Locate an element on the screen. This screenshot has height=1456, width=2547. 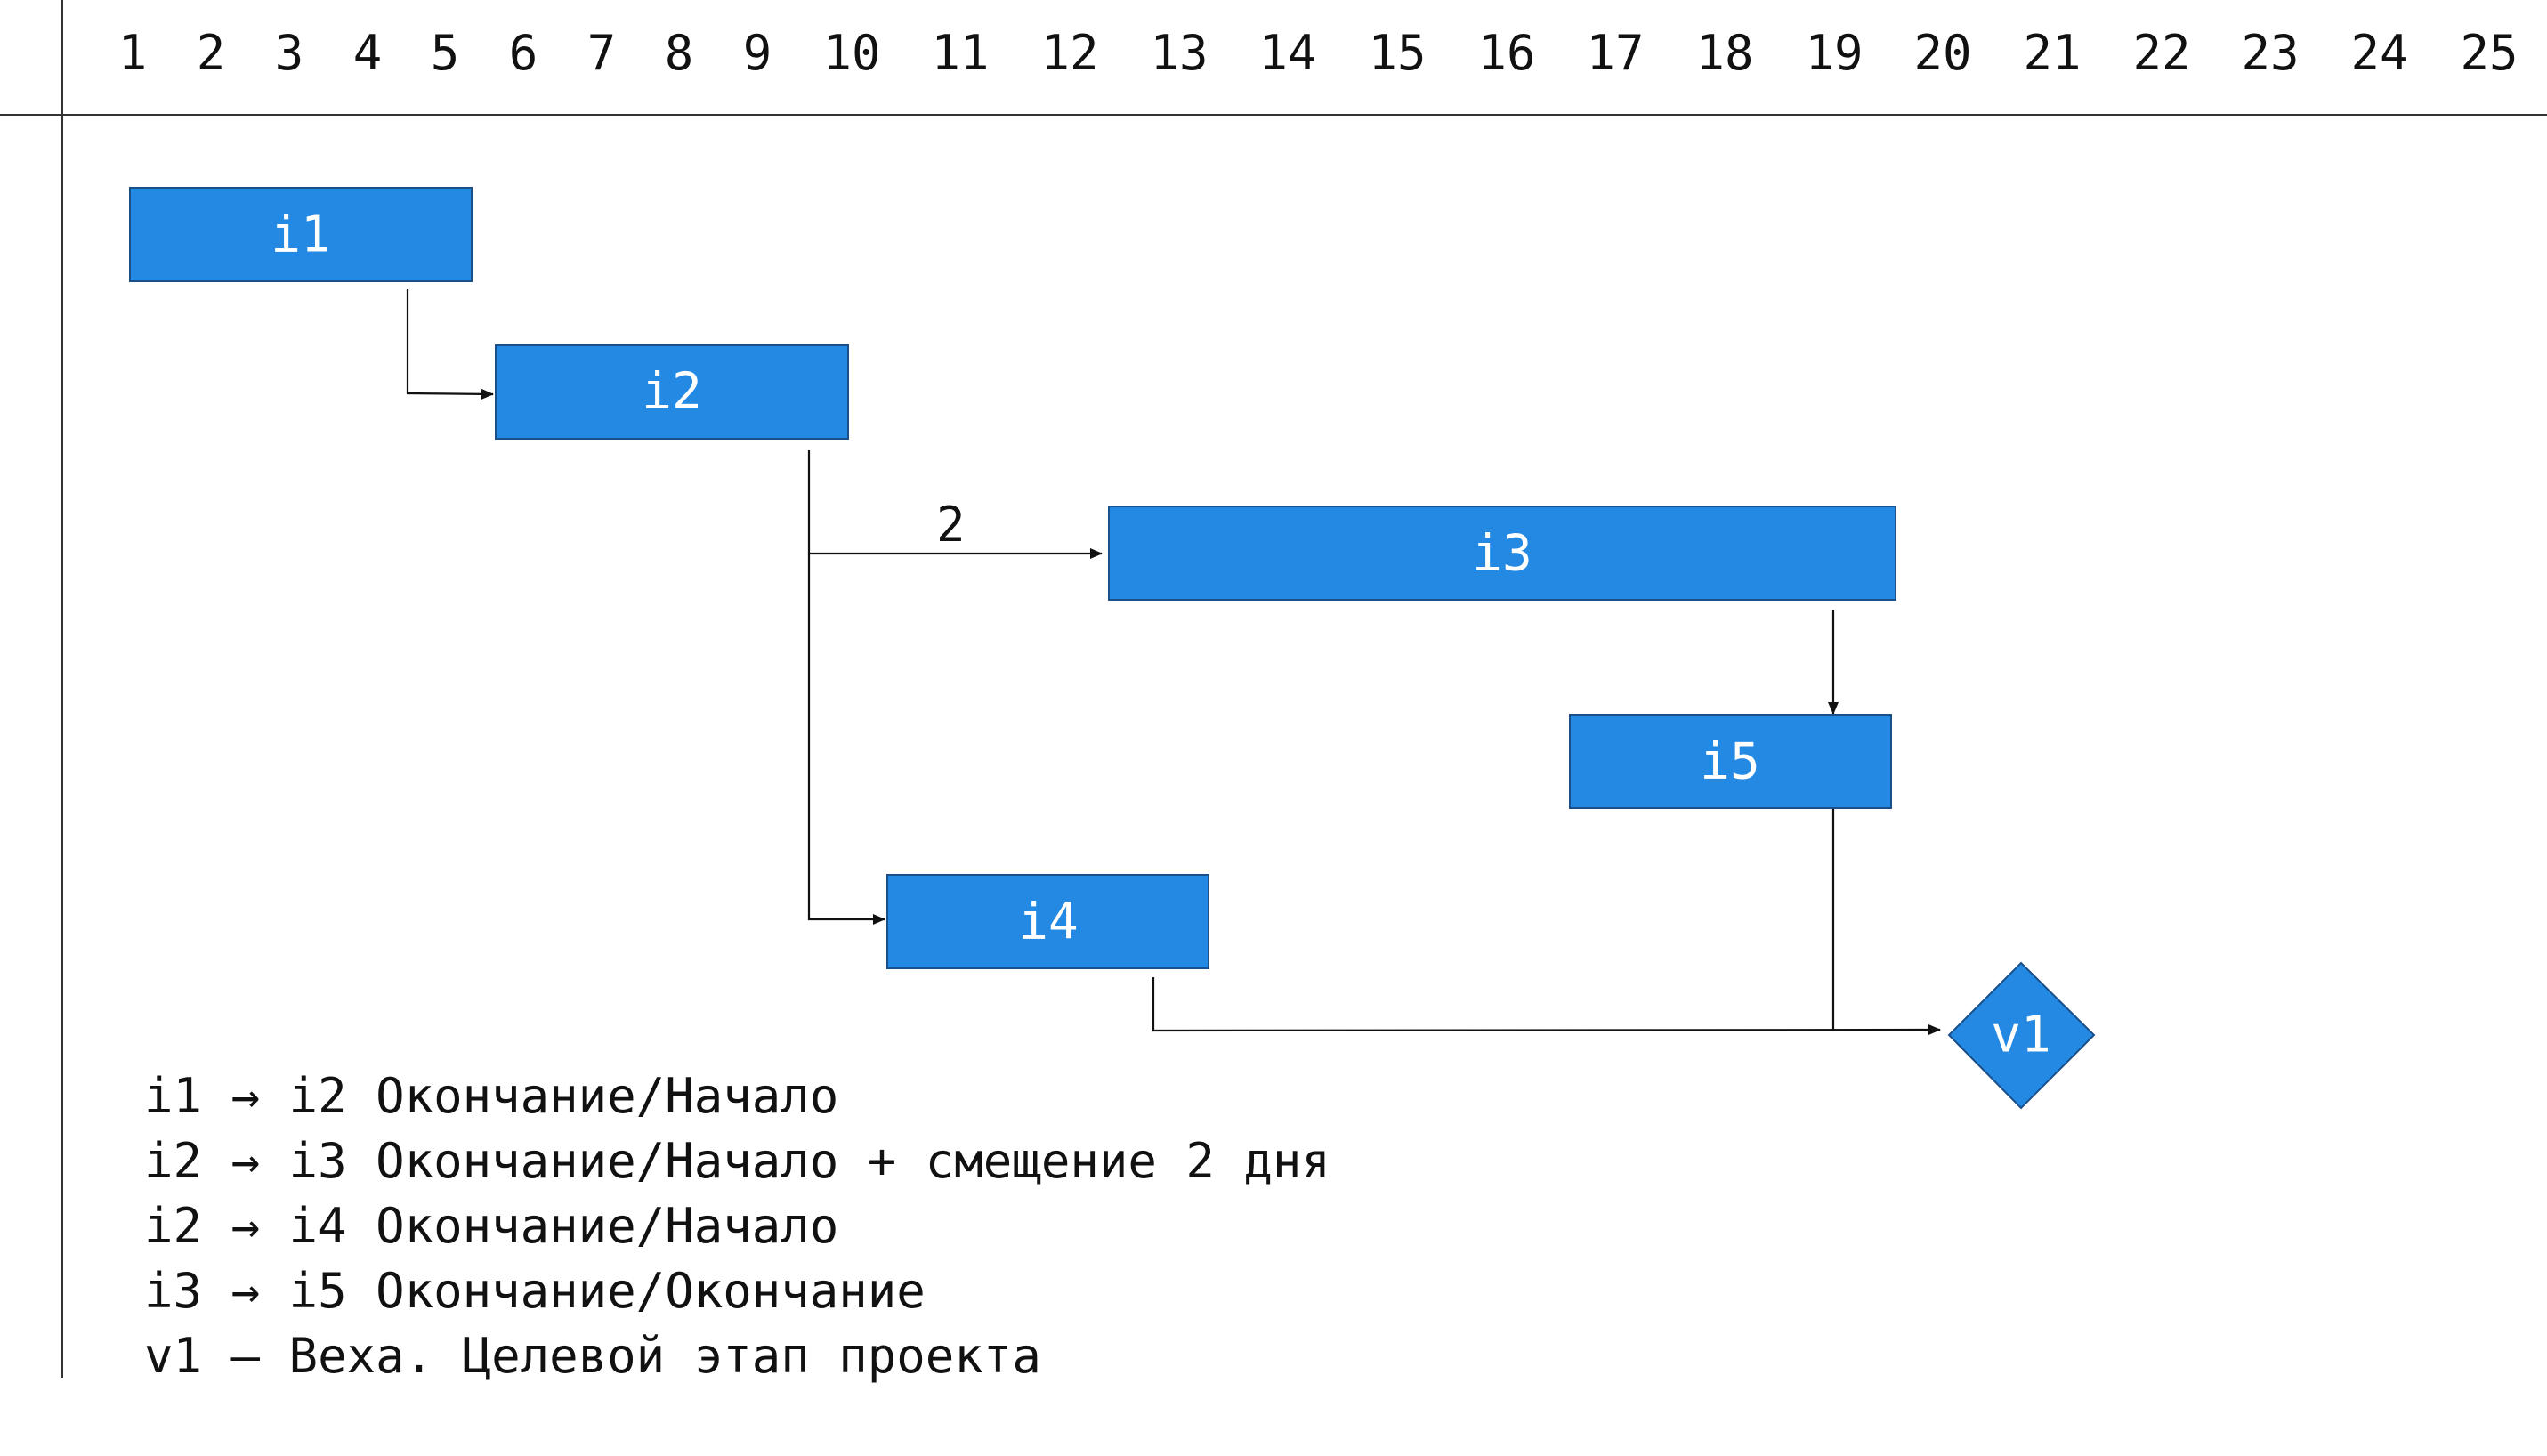
link-i4-v1 is located at coordinates (1546, 1007).